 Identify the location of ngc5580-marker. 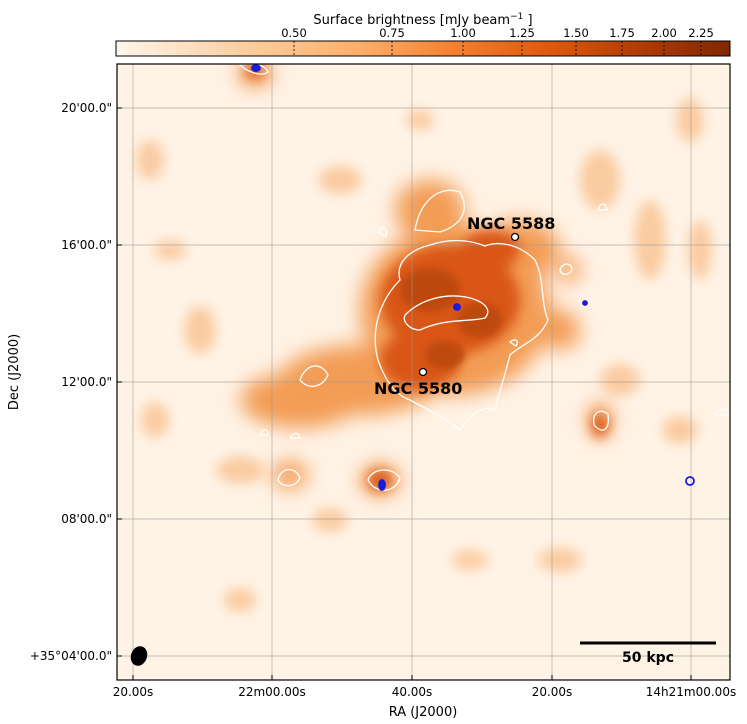
(423, 372).